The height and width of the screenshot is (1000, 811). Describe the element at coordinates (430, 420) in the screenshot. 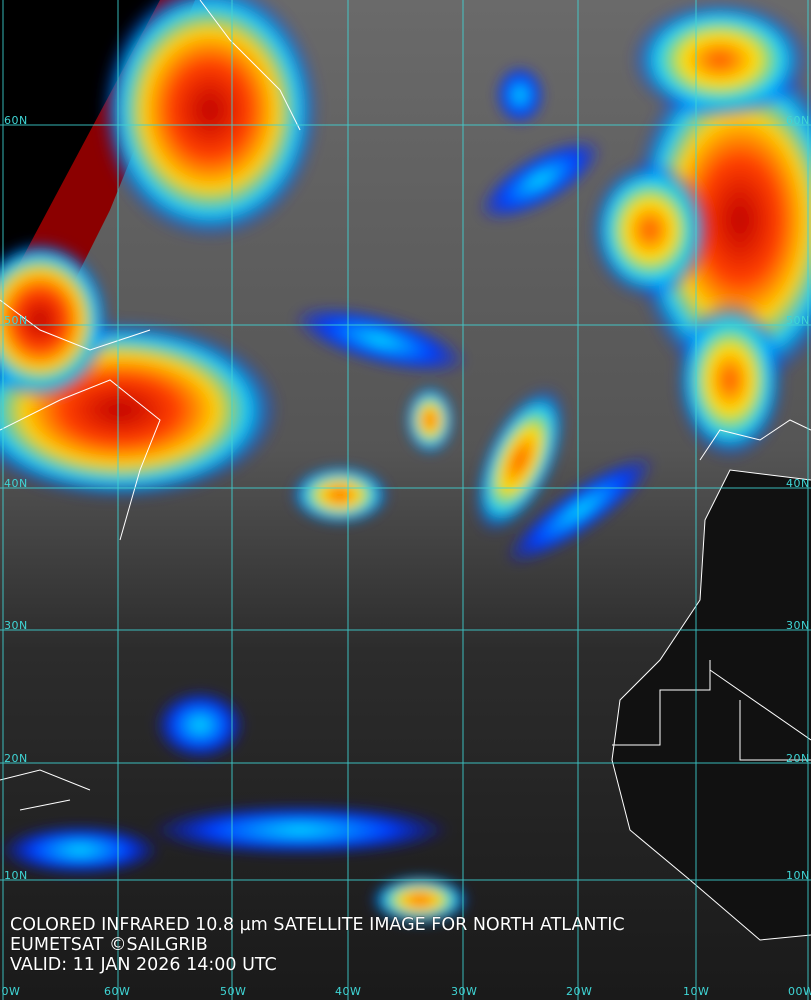

I see `mid-cell` at that location.